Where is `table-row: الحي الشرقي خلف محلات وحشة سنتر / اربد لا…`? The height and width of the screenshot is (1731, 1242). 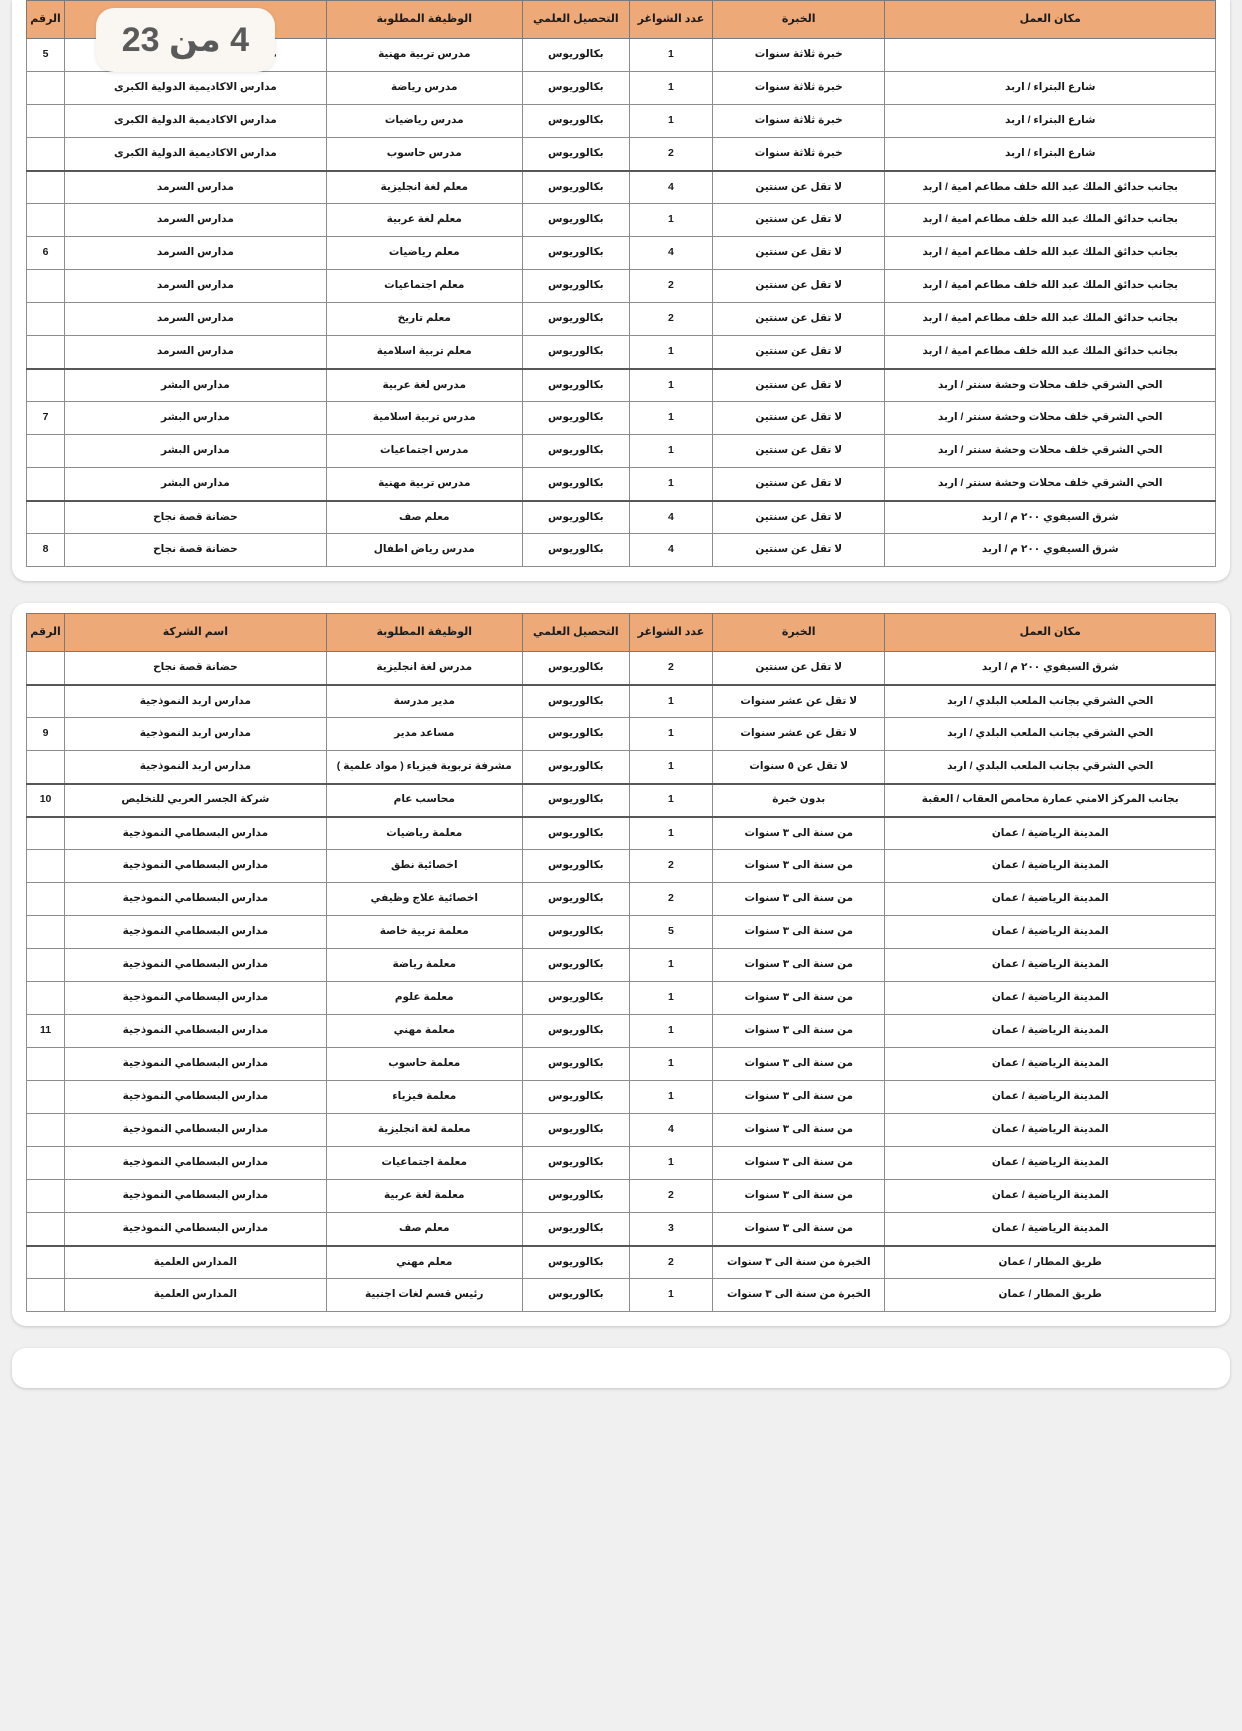 table-row: الحي الشرقي خلف محلات وحشة سنتر / اربد لا… is located at coordinates (620, 484).